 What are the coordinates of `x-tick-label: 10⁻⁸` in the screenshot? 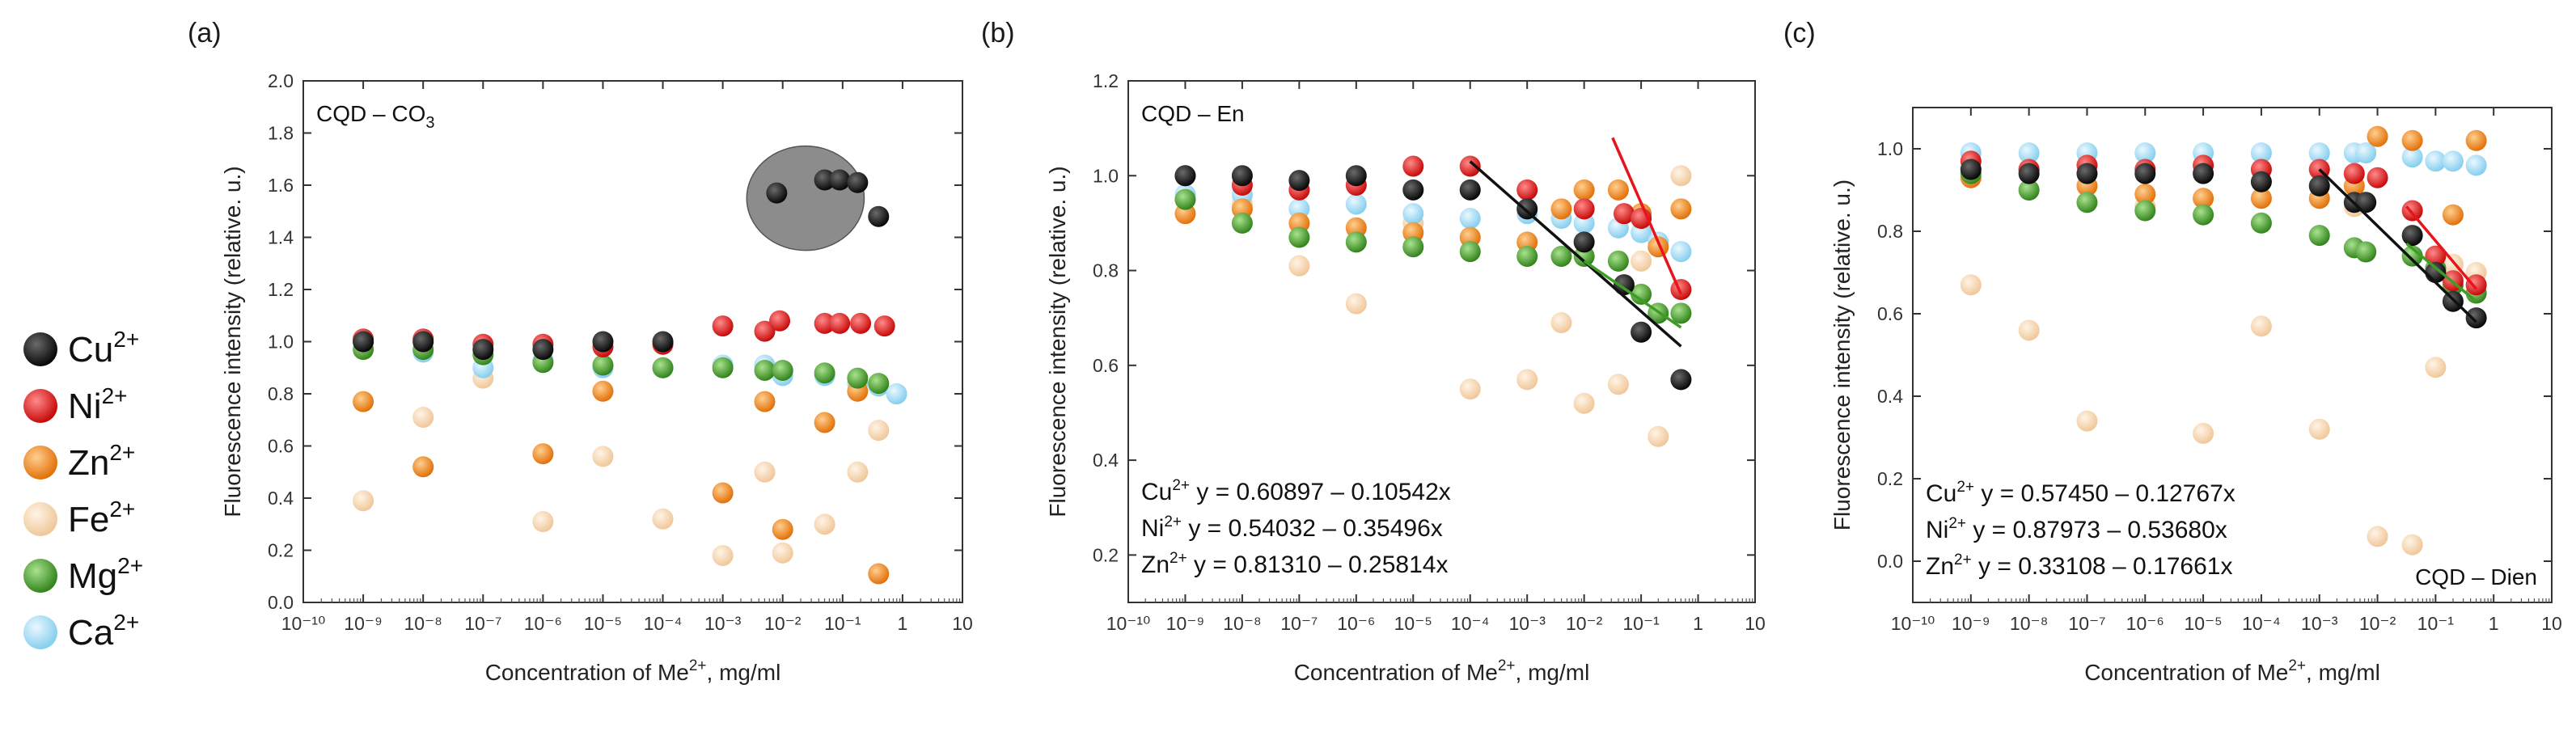 It's located at (1242, 623).